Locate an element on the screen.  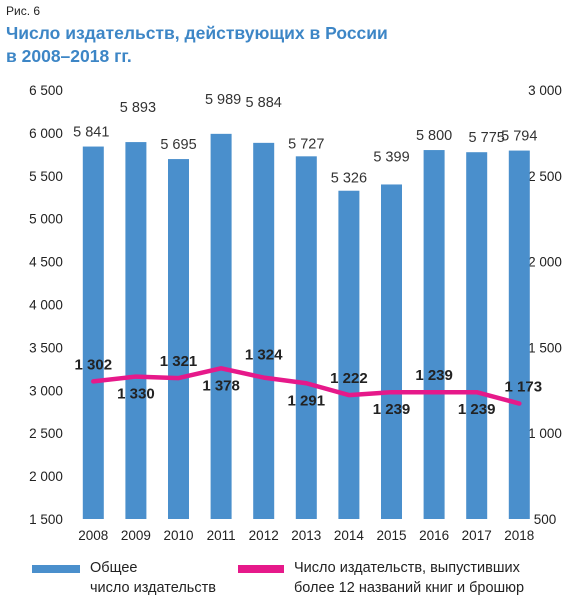
legend-bars-label-2: число издательств is located at coordinates (153, 588).